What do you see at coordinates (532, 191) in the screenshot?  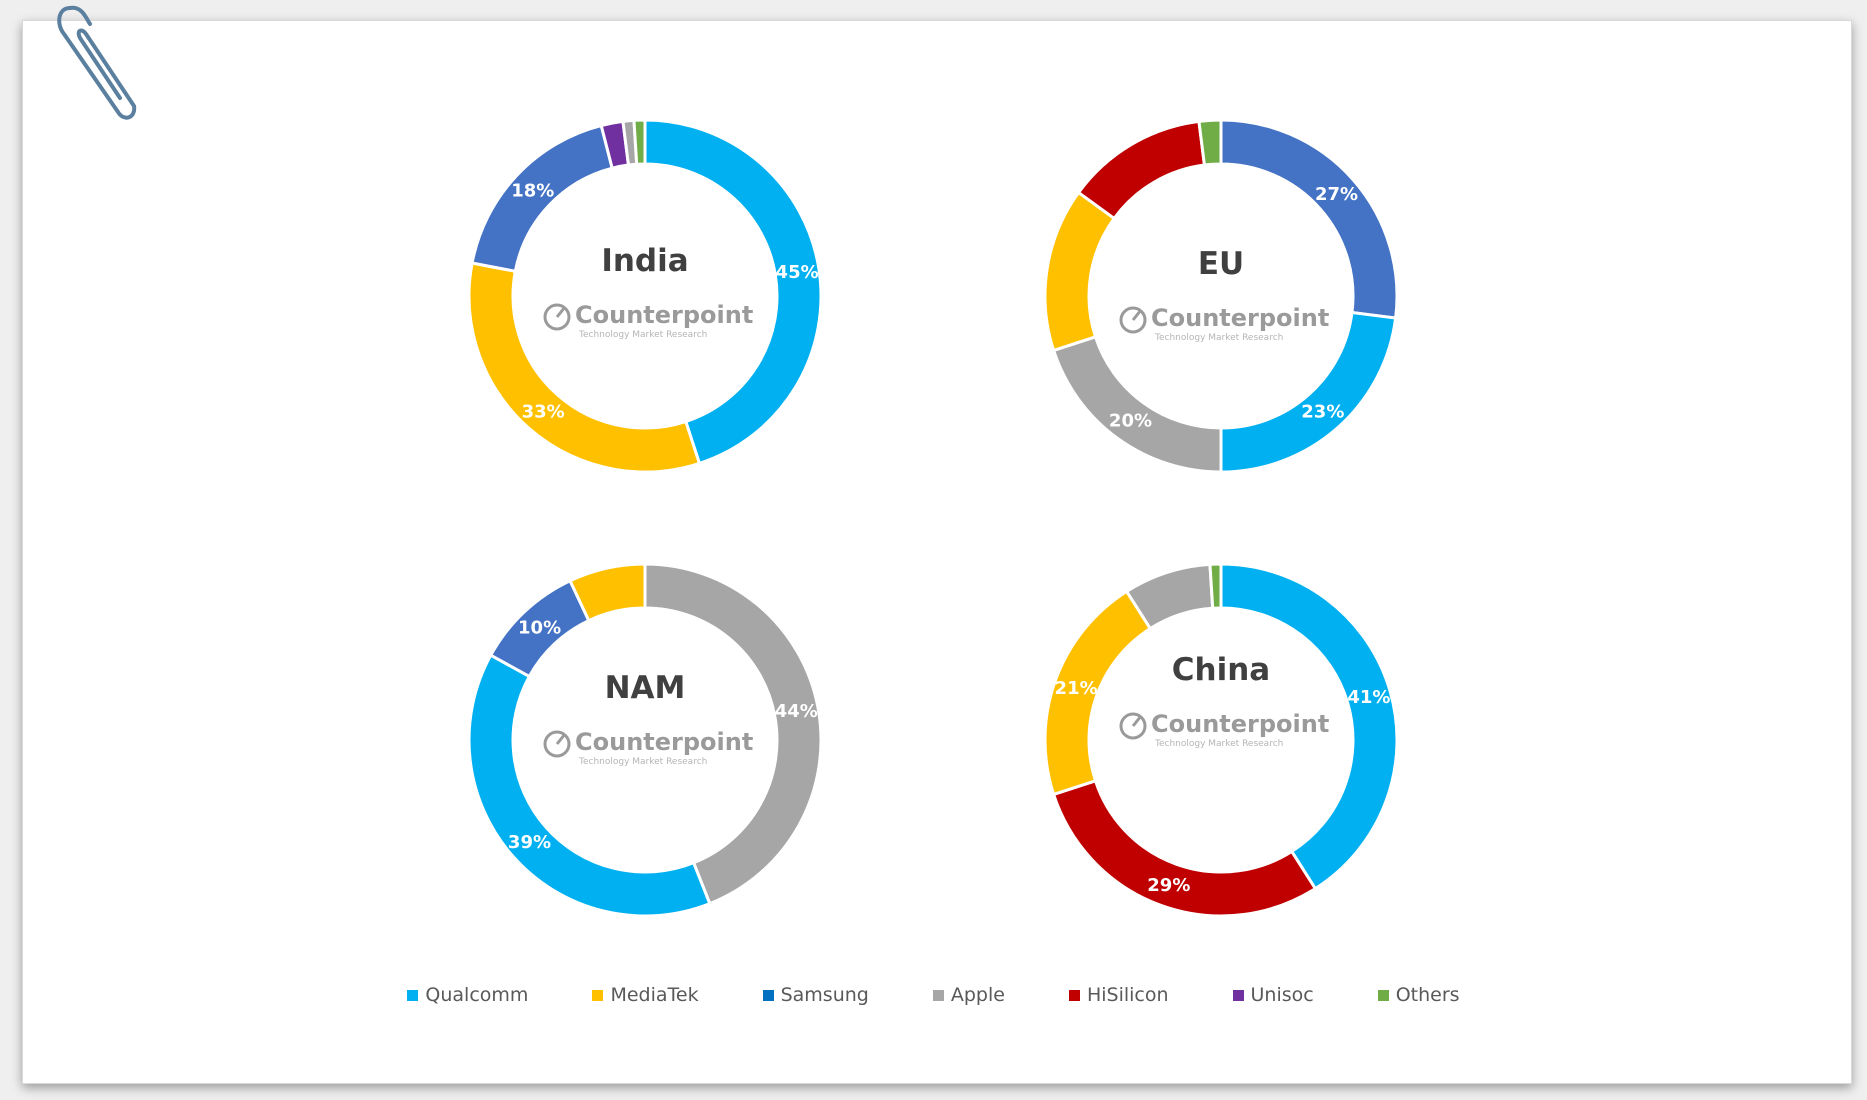 I see `data-label: 18%` at bounding box center [532, 191].